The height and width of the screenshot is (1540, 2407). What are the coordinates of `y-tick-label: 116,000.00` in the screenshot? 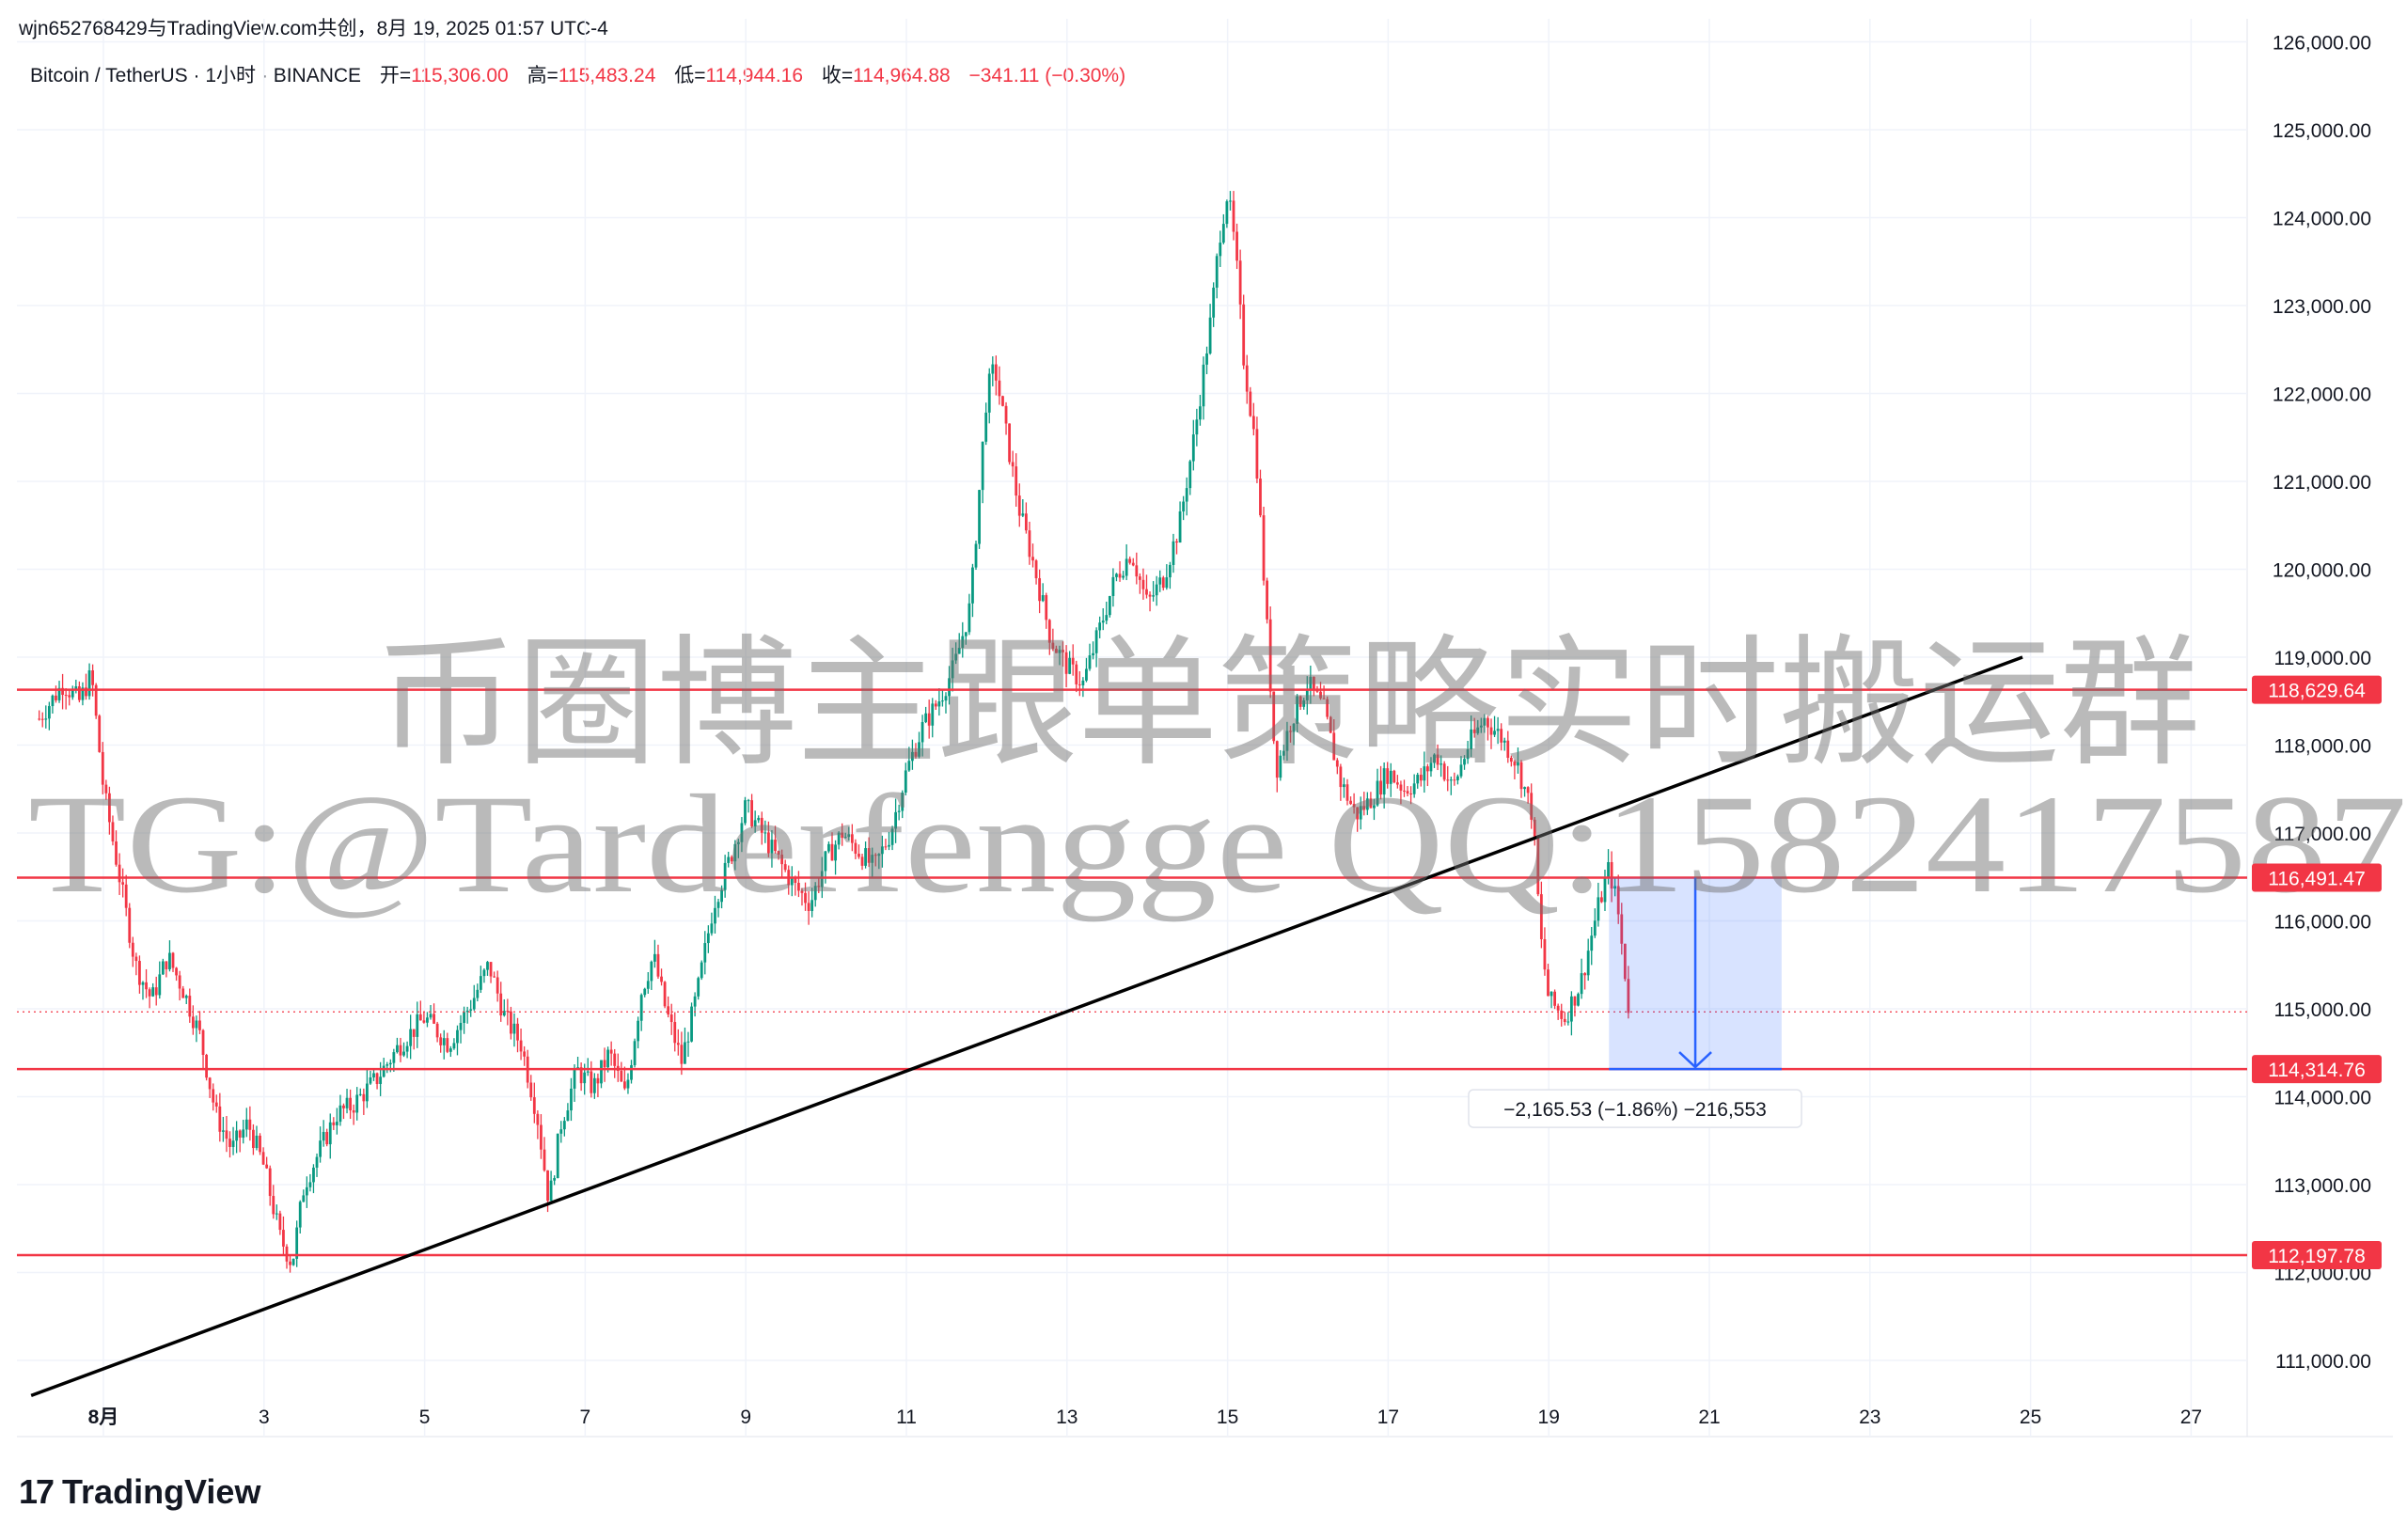 It's located at (2322, 923).